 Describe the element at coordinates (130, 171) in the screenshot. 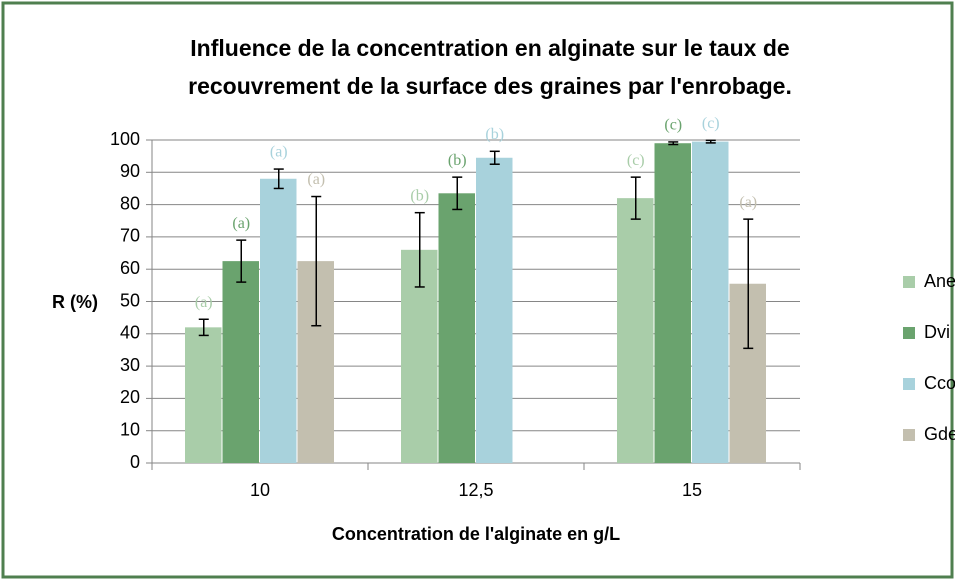

I see `y-tick-label: 90` at that location.